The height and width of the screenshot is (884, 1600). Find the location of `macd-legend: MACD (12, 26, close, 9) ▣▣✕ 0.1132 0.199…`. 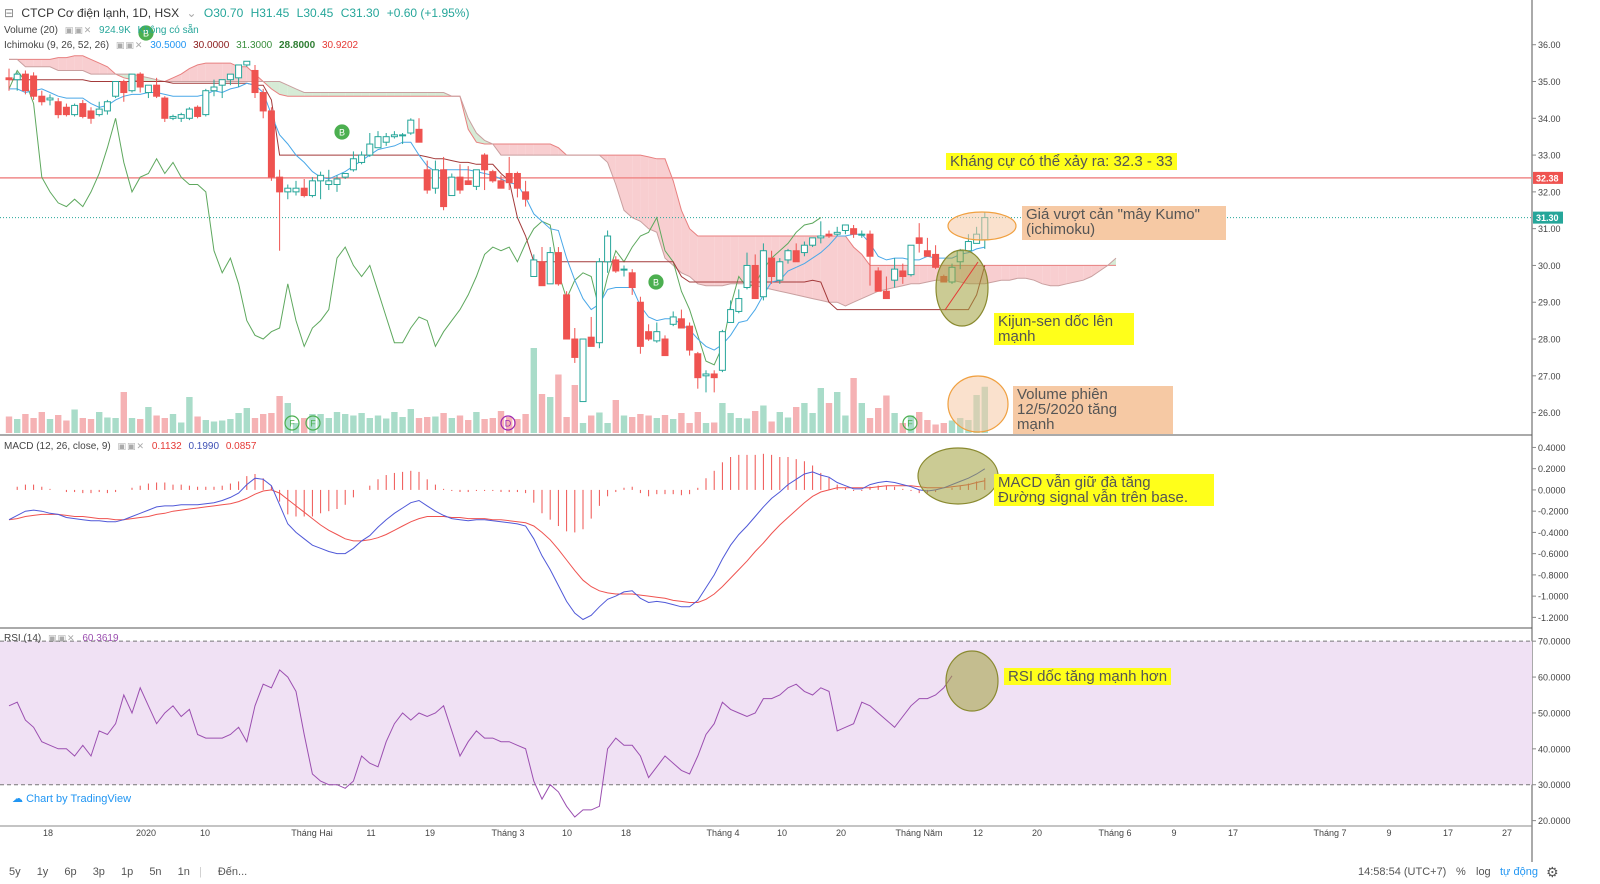

macd-legend: MACD (12, 26, close, 9) ▣▣✕ 0.1132 0.199… is located at coordinates (132, 446).